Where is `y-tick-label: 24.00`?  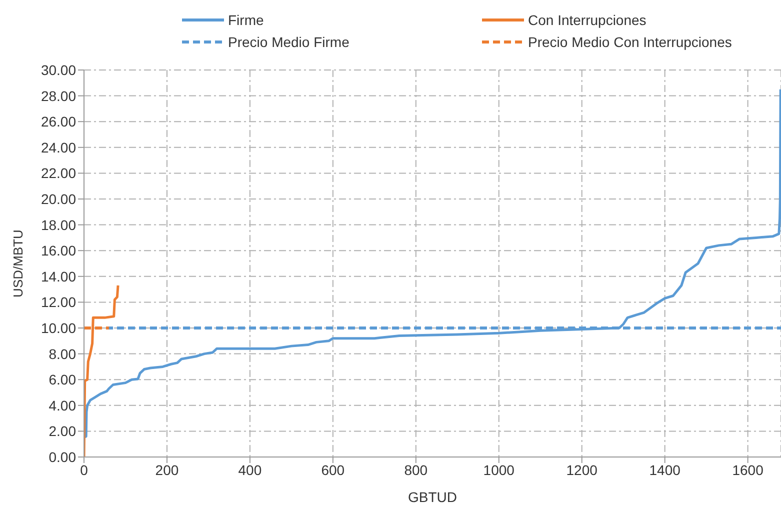
y-tick-label: 24.00 is located at coordinates (58, 147).